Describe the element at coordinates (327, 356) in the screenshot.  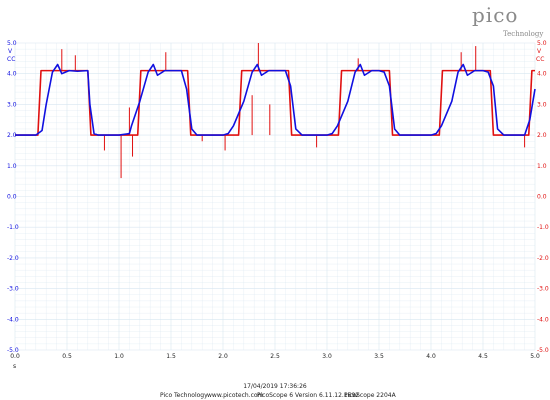
I see `x-tick-label: 3.0` at that location.